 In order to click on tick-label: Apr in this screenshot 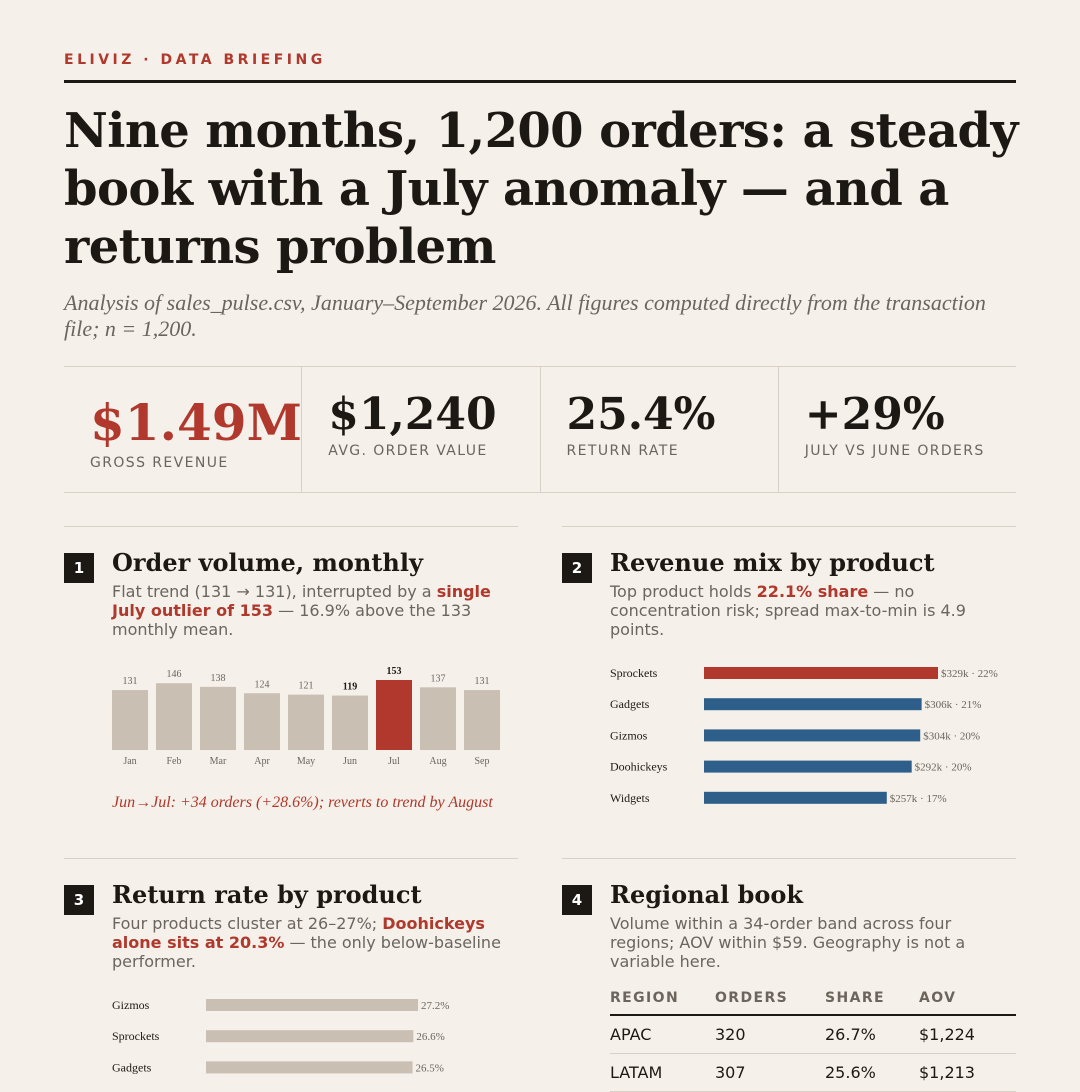, I will do `click(262, 761)`.